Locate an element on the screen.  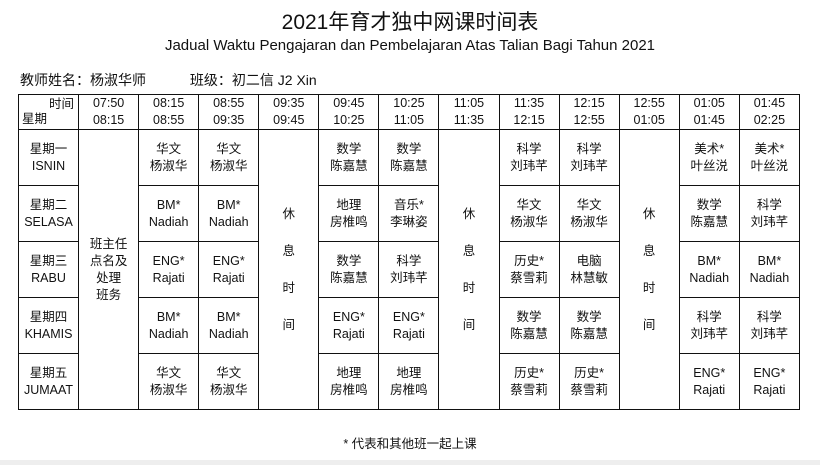
period-start: 01:45 is located at coordinates (769, 103).